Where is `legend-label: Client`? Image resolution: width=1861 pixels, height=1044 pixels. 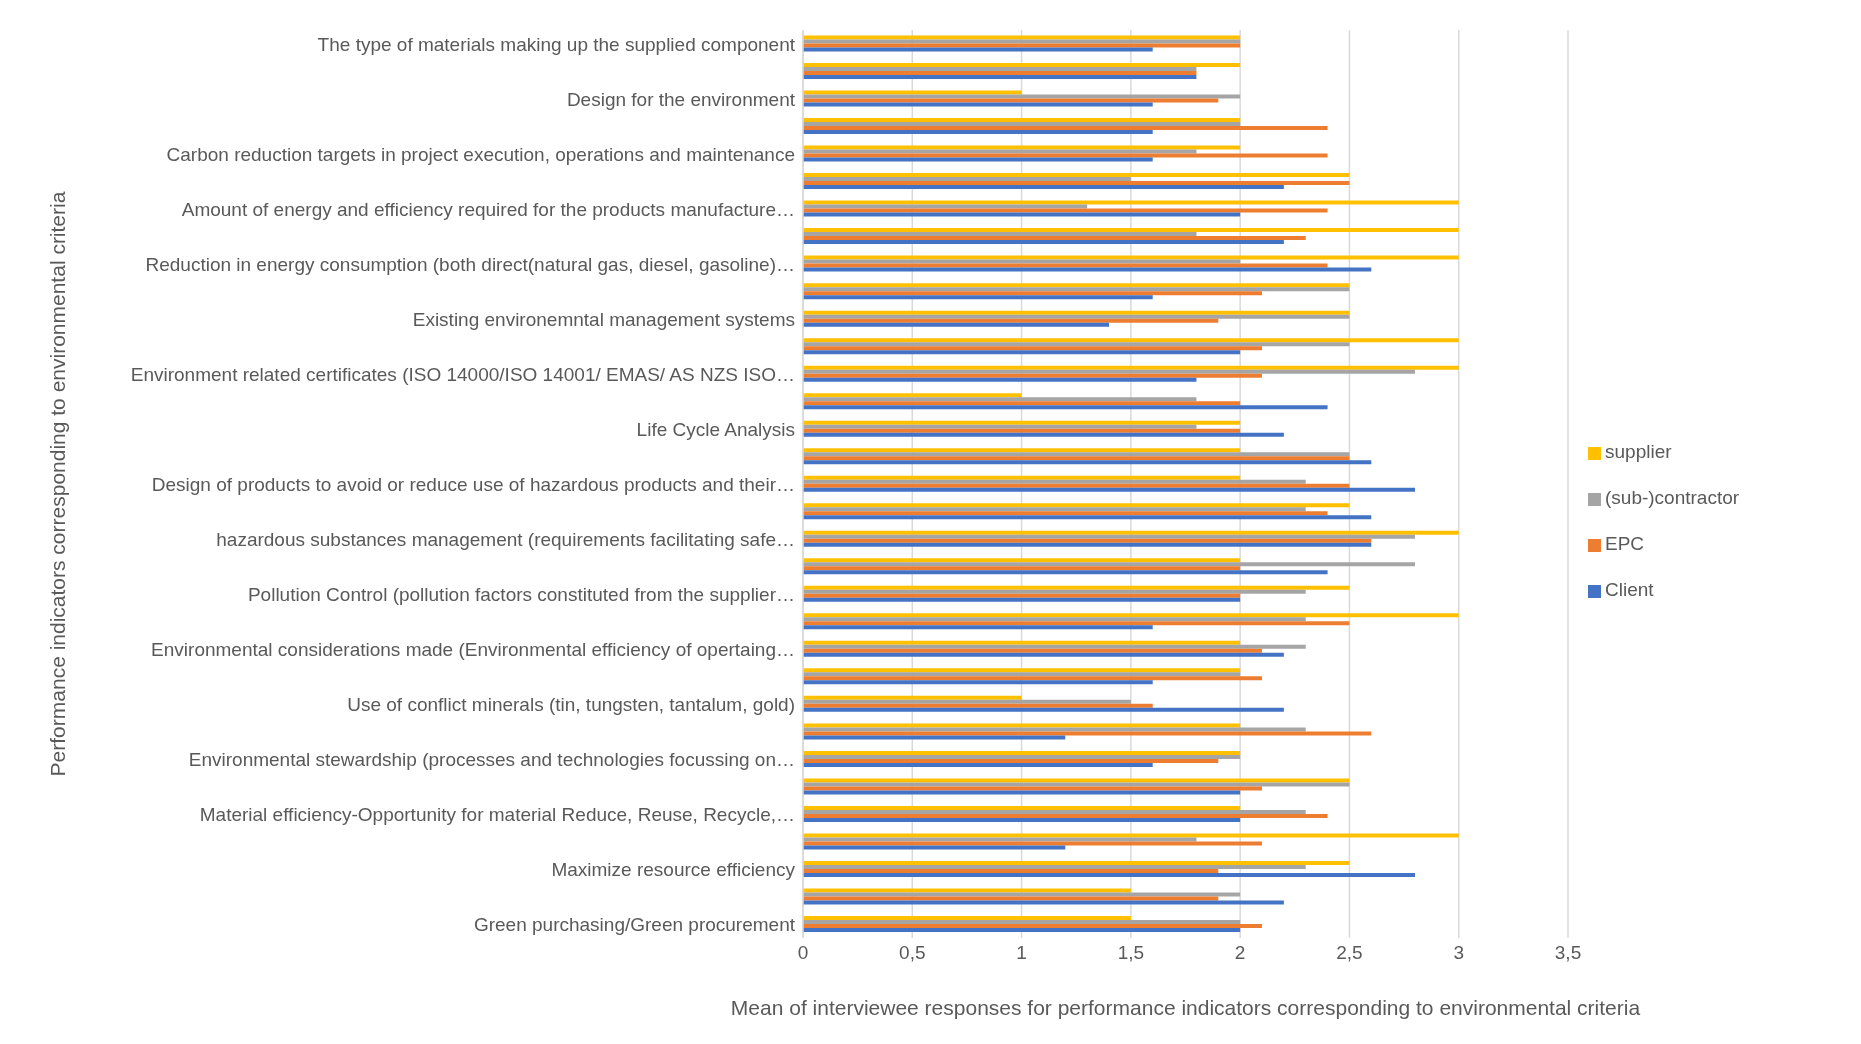 legend-label: Client is located at coordinates (1629, 589).